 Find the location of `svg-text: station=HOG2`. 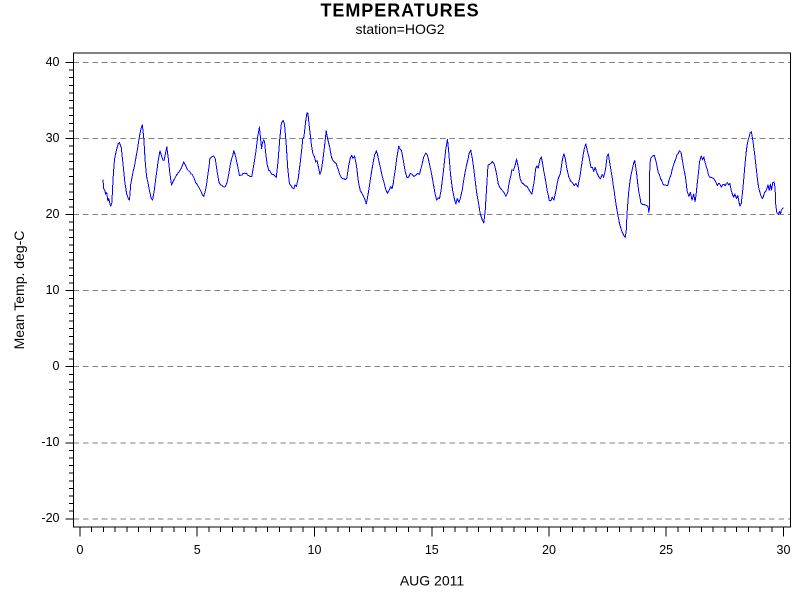

svg-text: station=HOG2 is located at coordinates (399, 29).